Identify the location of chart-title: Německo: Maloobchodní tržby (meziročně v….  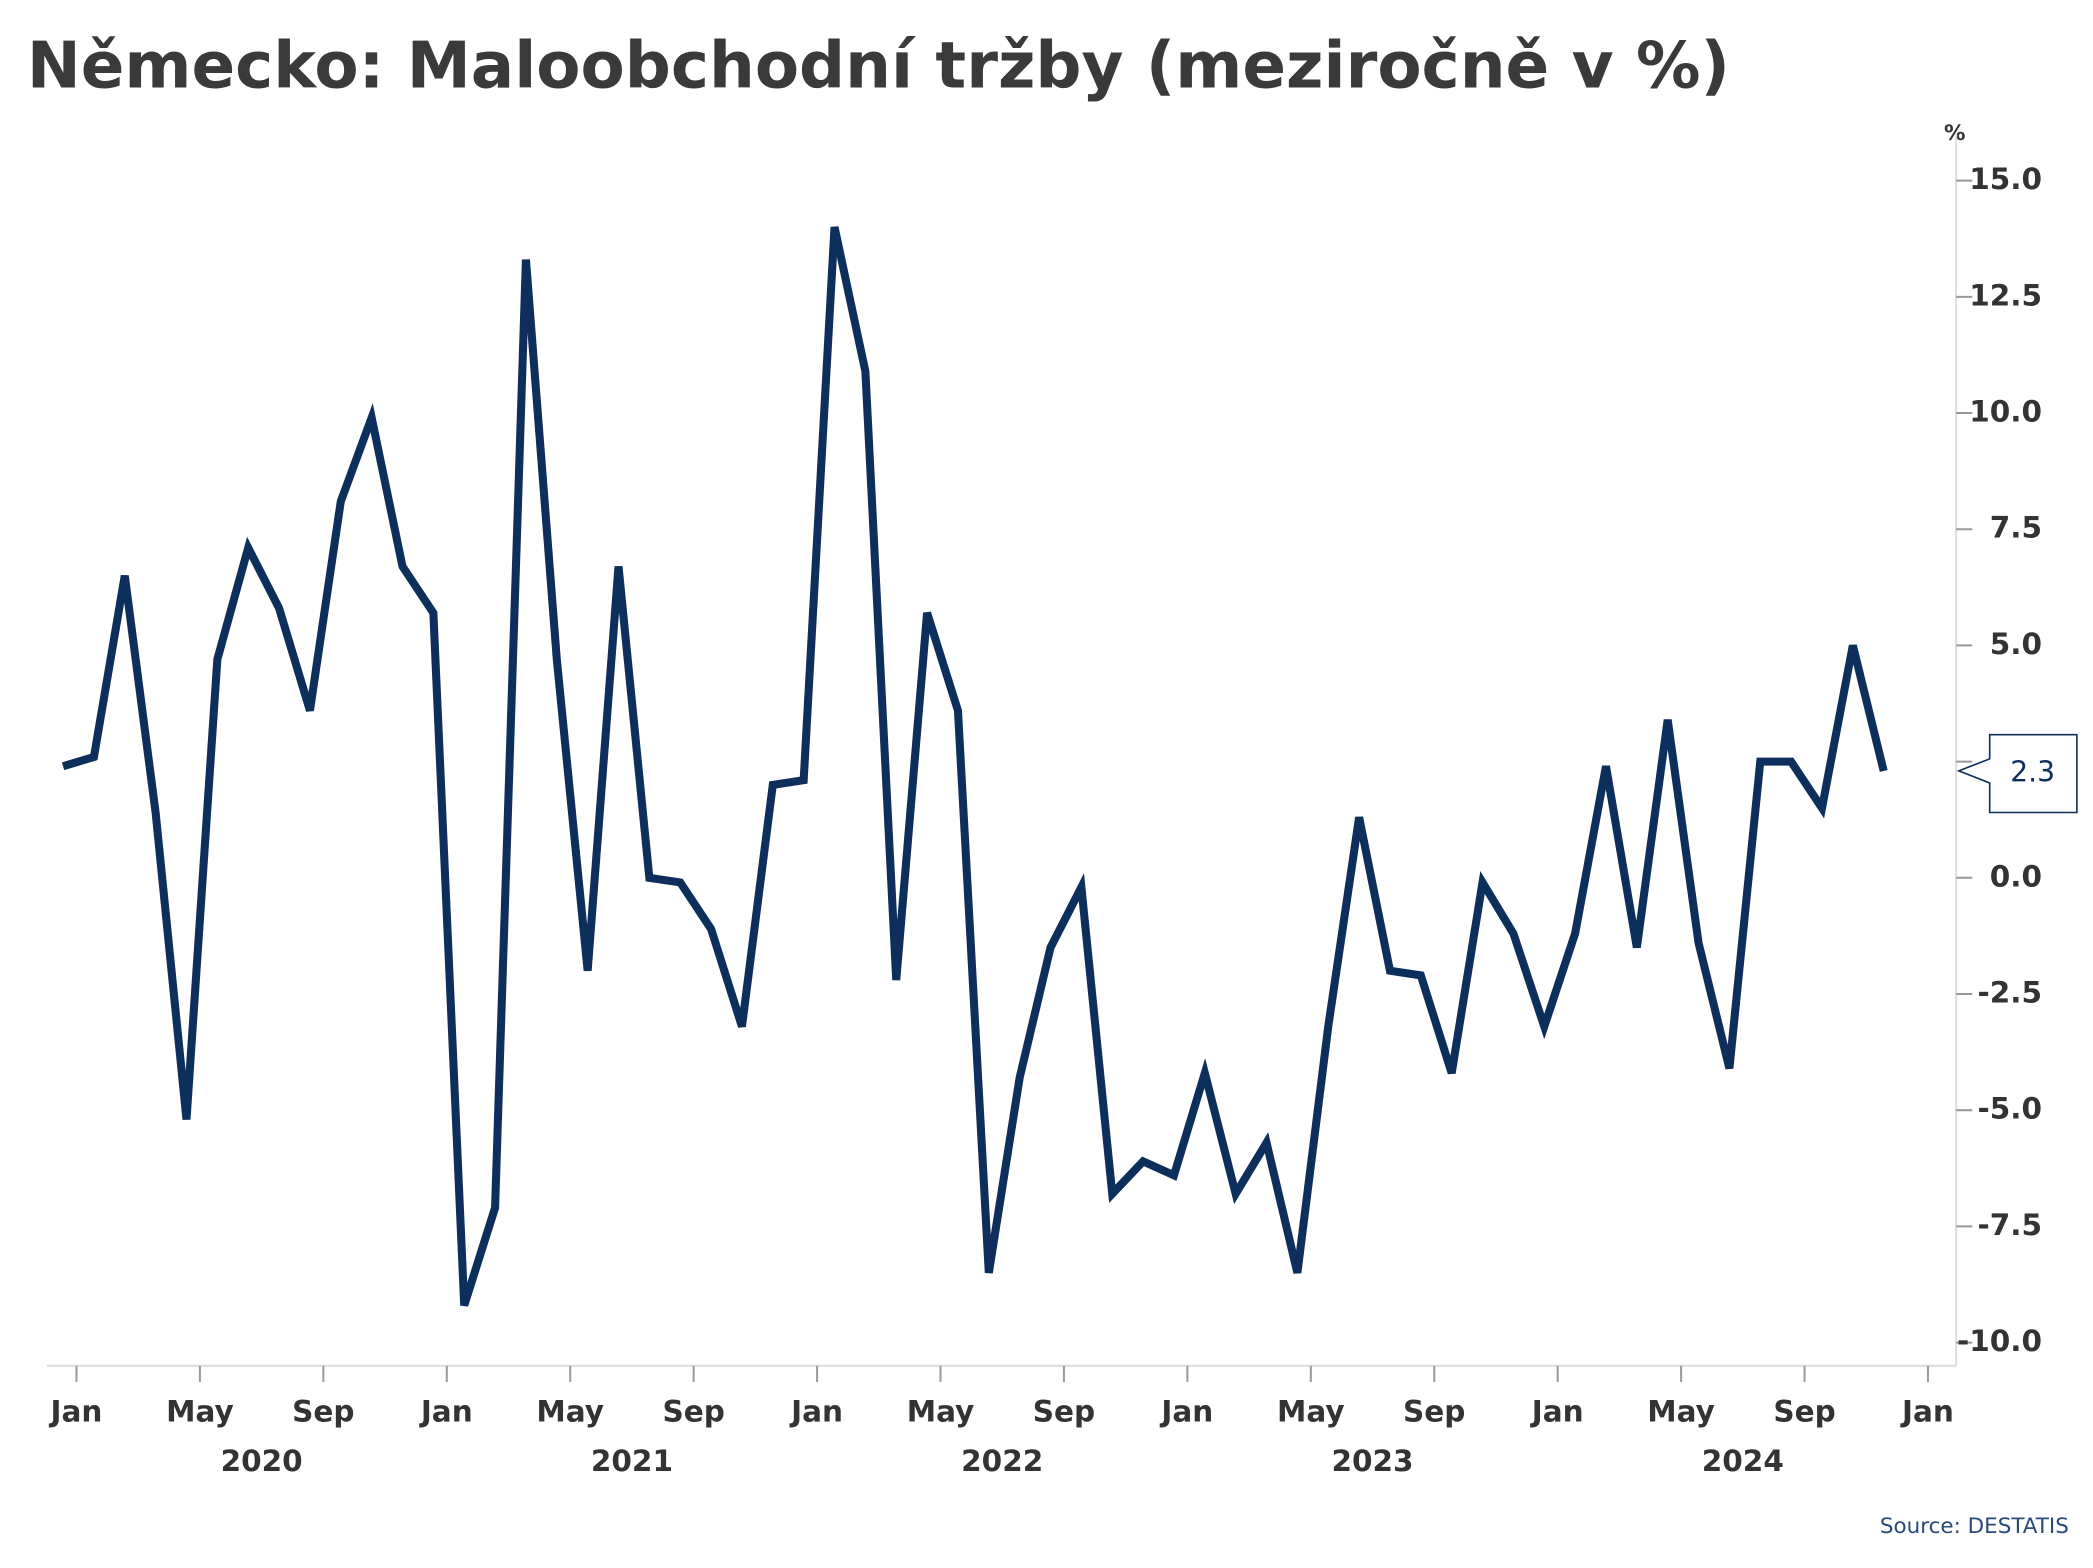
(878, 65).